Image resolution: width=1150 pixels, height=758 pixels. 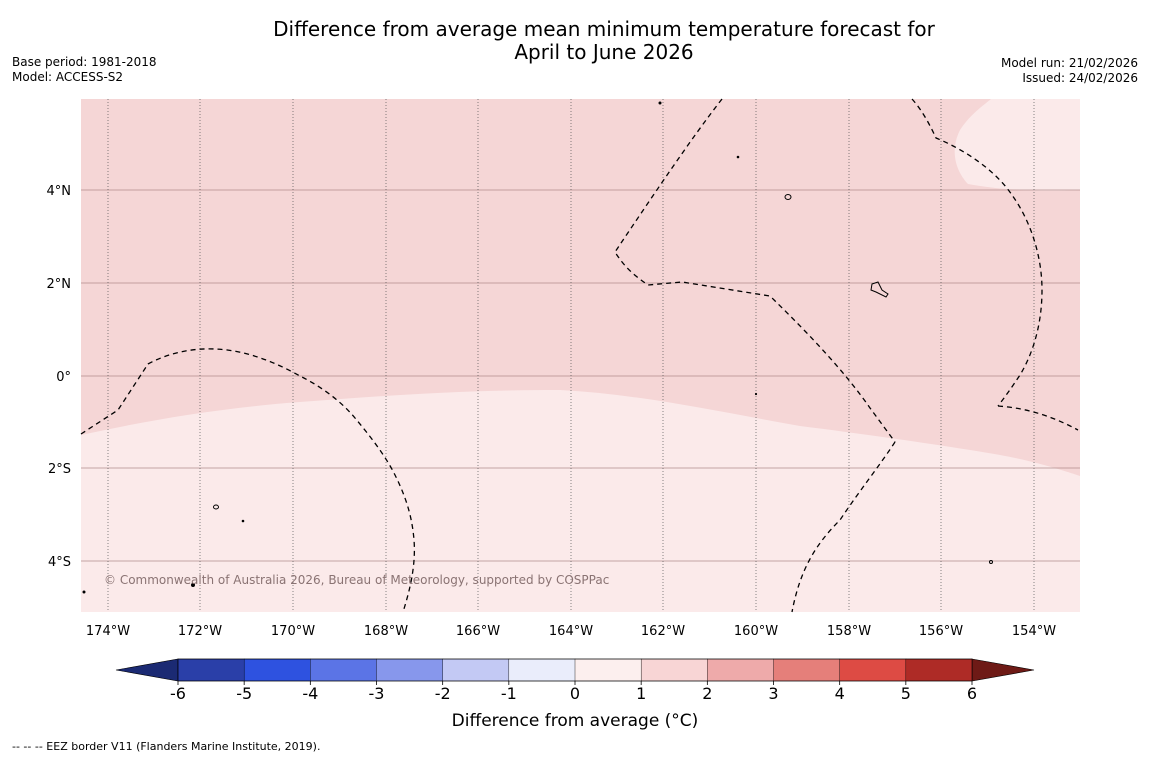 I want to click on colorbar-label: Difference from average (°C), so click(x=575, y=721).